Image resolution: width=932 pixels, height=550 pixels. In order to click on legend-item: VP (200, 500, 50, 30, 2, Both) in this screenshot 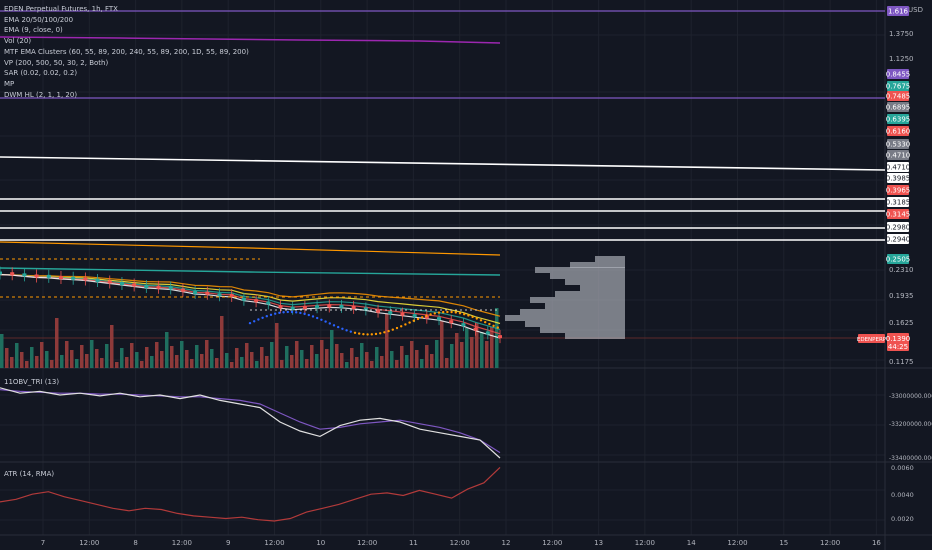, I will do `click(56, 62)`.